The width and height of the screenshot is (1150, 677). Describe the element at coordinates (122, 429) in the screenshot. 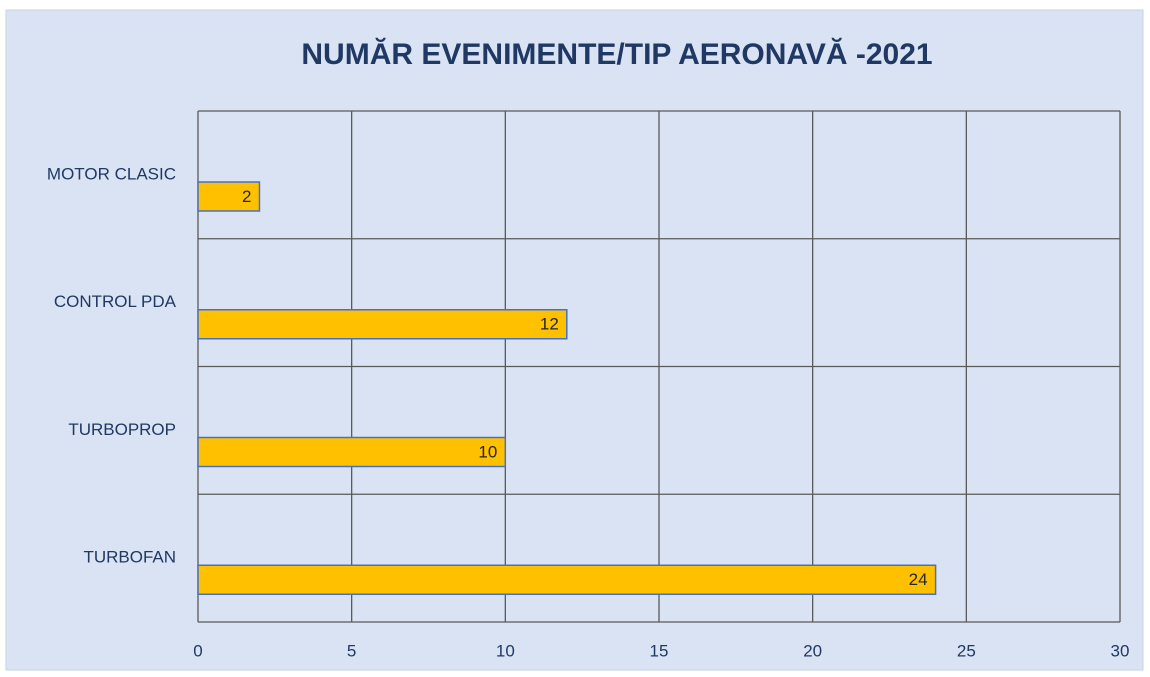

I see `y-tick-label: TURBOPROP` at that location.